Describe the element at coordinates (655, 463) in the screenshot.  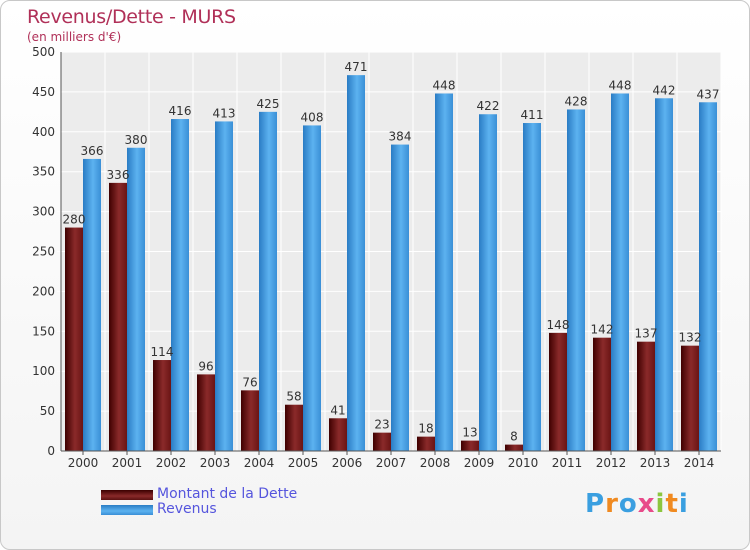
I see `x-tick-label: 2013` at that location.